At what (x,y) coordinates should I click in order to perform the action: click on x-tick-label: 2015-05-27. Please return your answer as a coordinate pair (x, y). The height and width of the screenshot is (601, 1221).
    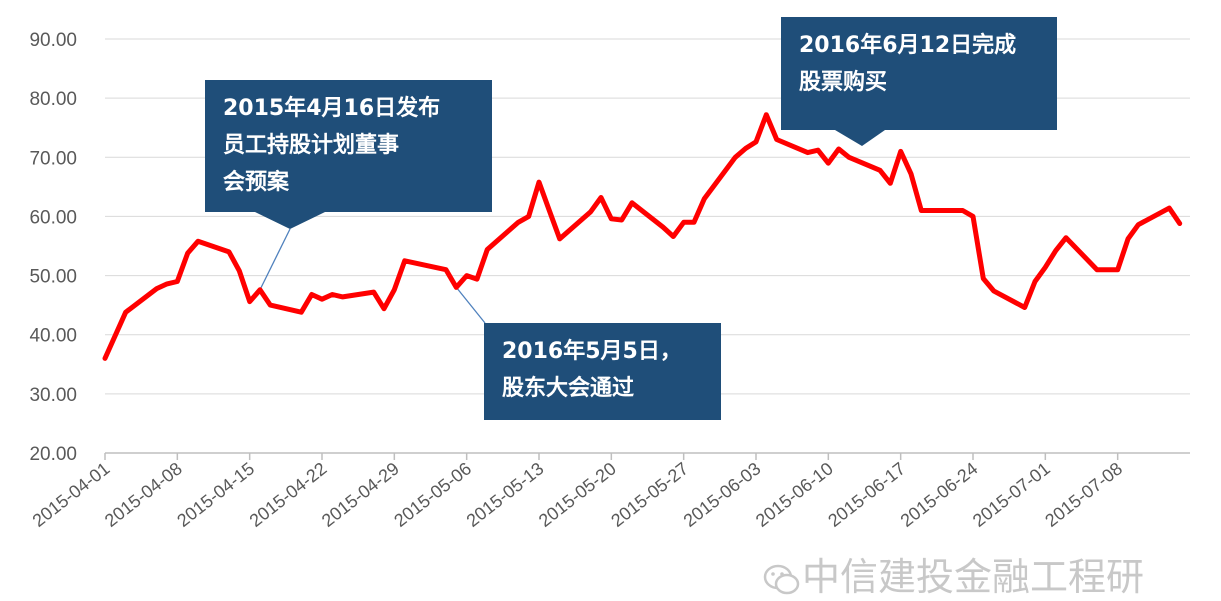
    Looking at the image, I should click on (649, 494).